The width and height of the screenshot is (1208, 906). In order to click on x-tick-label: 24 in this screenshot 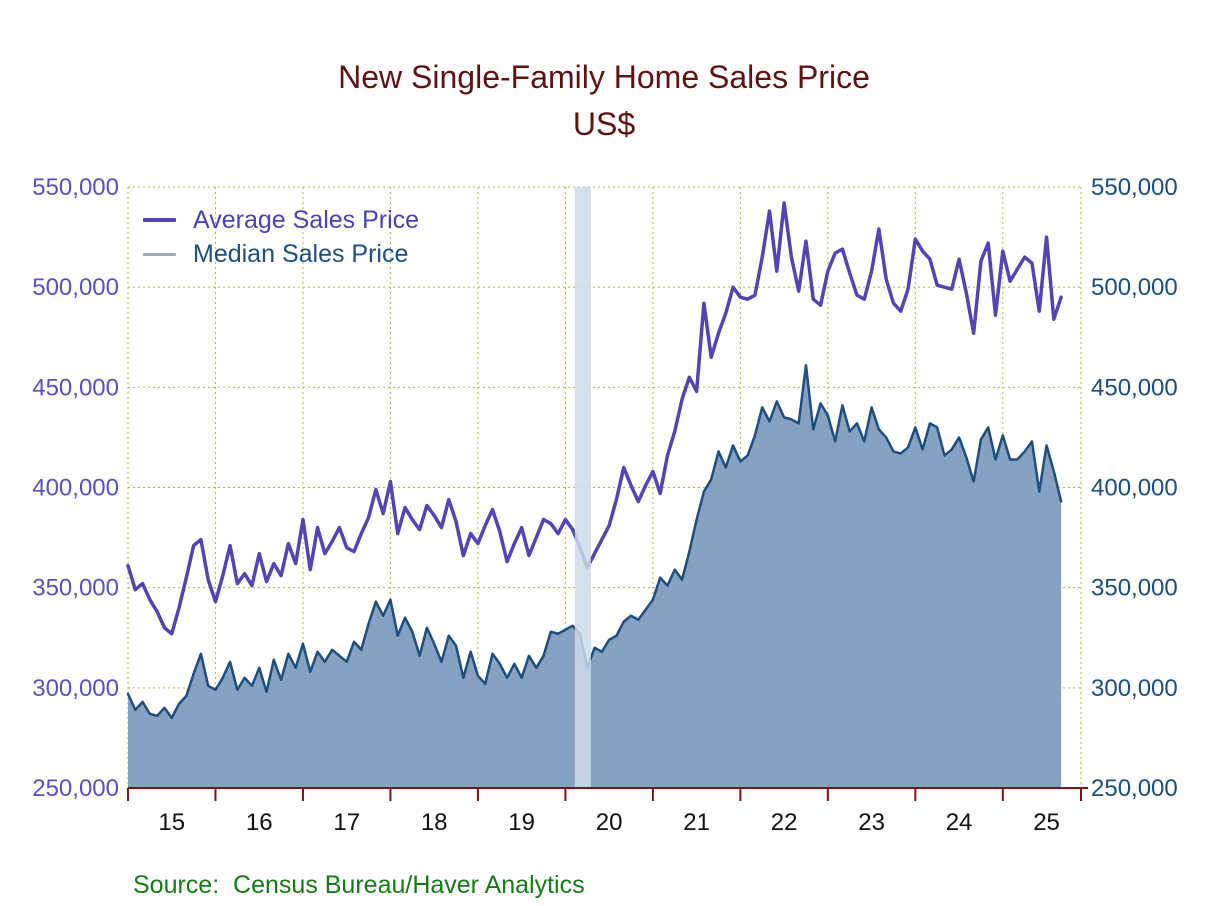, I will do `click(959, 822)`.